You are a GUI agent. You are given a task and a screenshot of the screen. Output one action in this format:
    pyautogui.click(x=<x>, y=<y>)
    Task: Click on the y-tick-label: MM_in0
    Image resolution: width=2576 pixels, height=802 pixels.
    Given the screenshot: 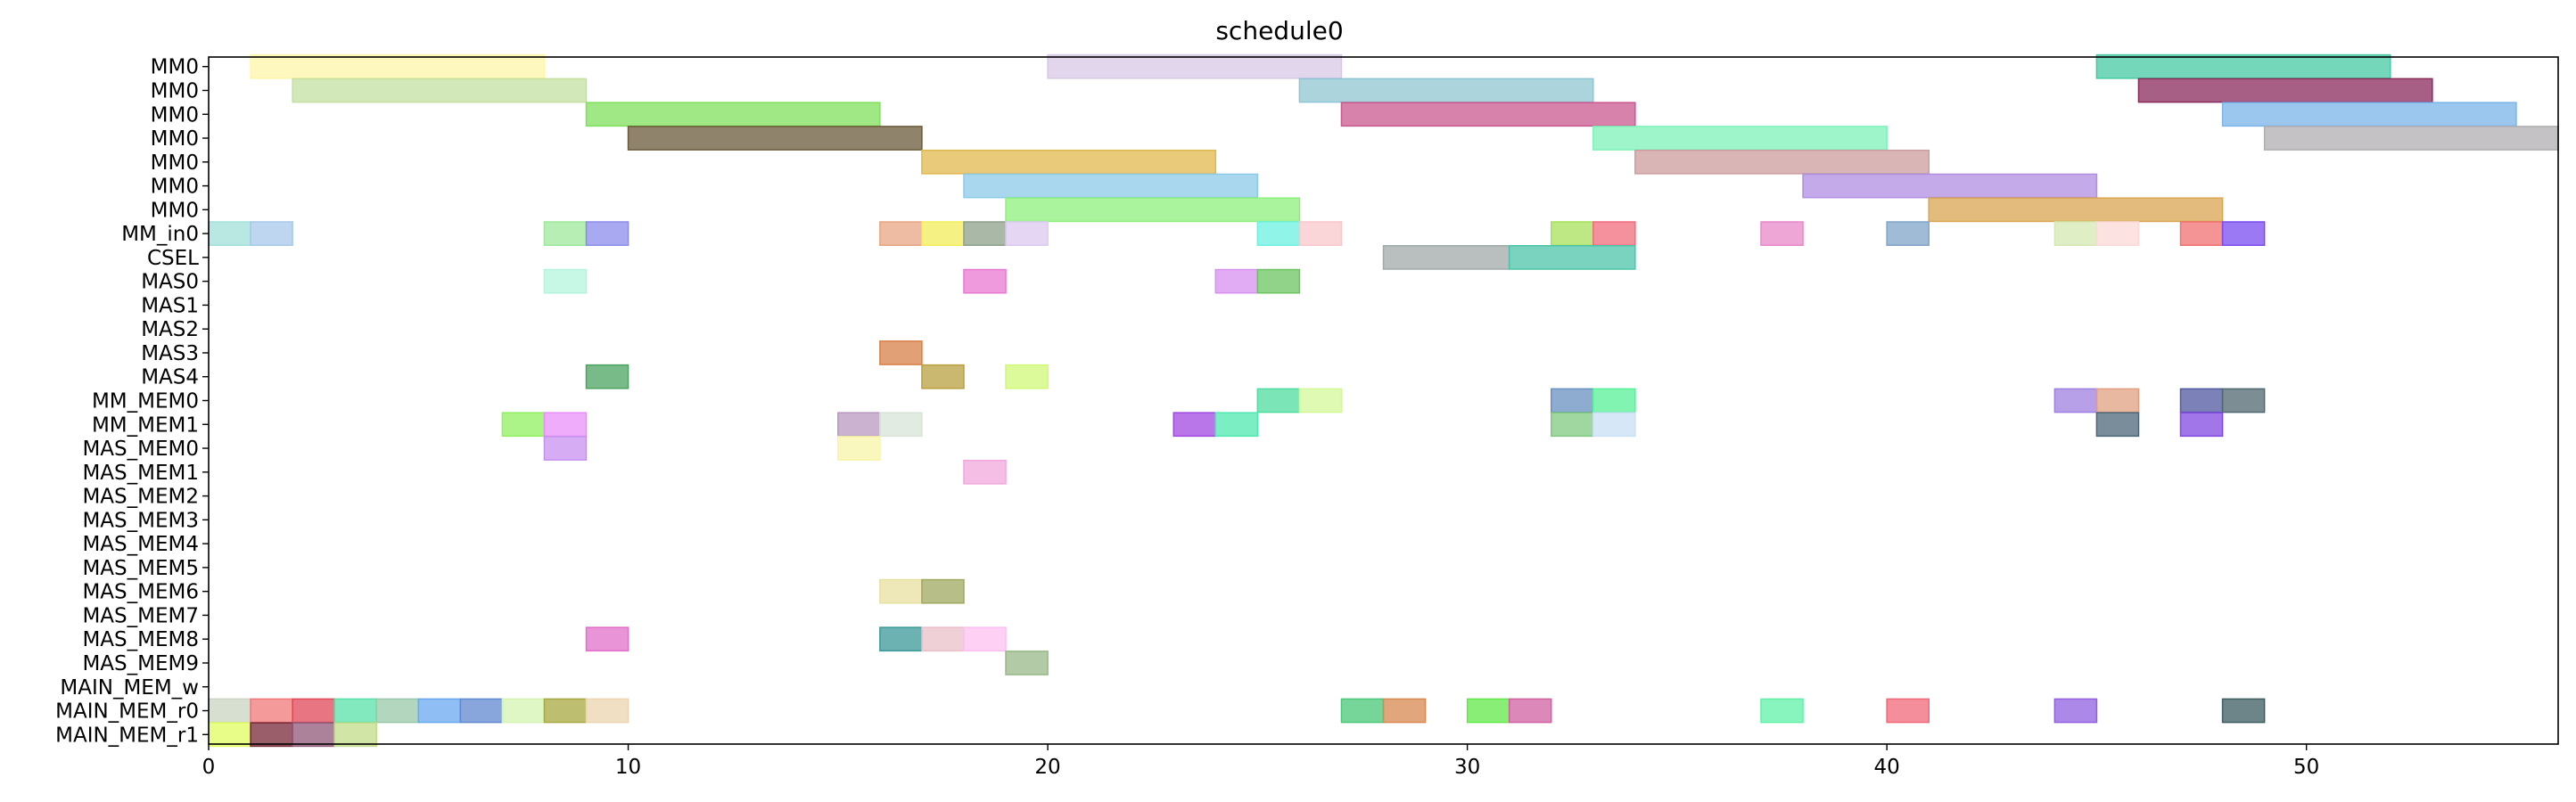 What is the action you would take?
    pyautogui.click(x=160, y=234)
    